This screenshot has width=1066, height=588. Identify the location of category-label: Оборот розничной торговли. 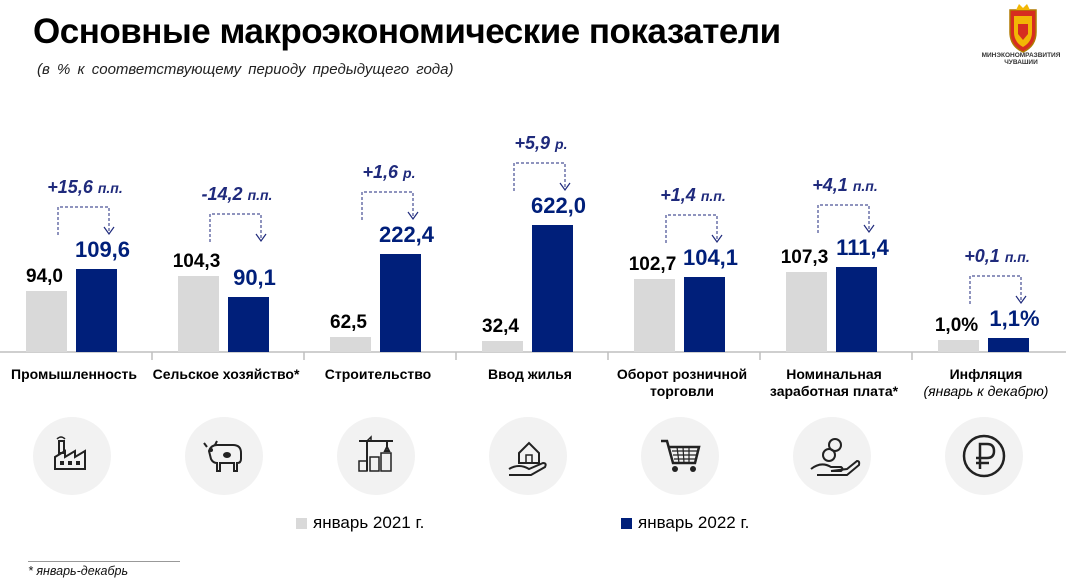
(682, 382).